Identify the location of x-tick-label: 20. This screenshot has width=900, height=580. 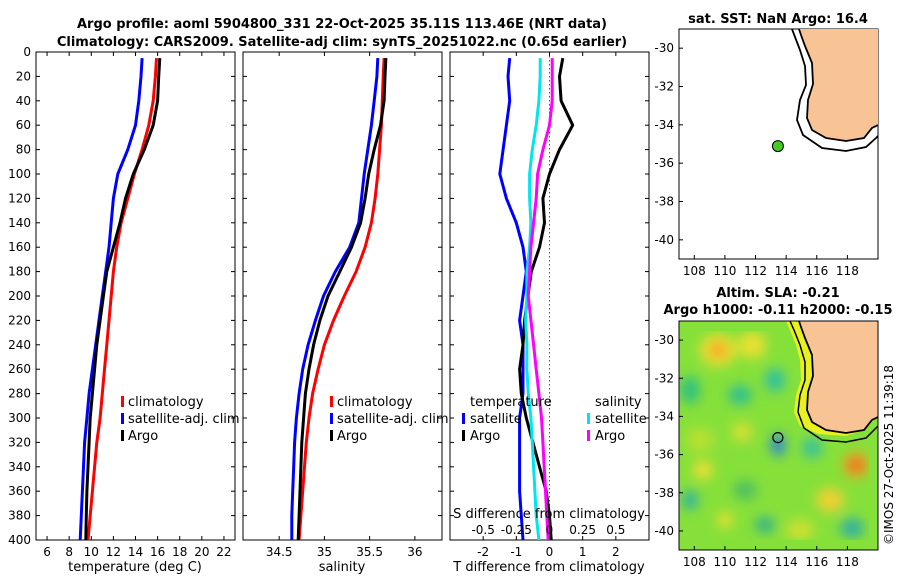
(201, 552).